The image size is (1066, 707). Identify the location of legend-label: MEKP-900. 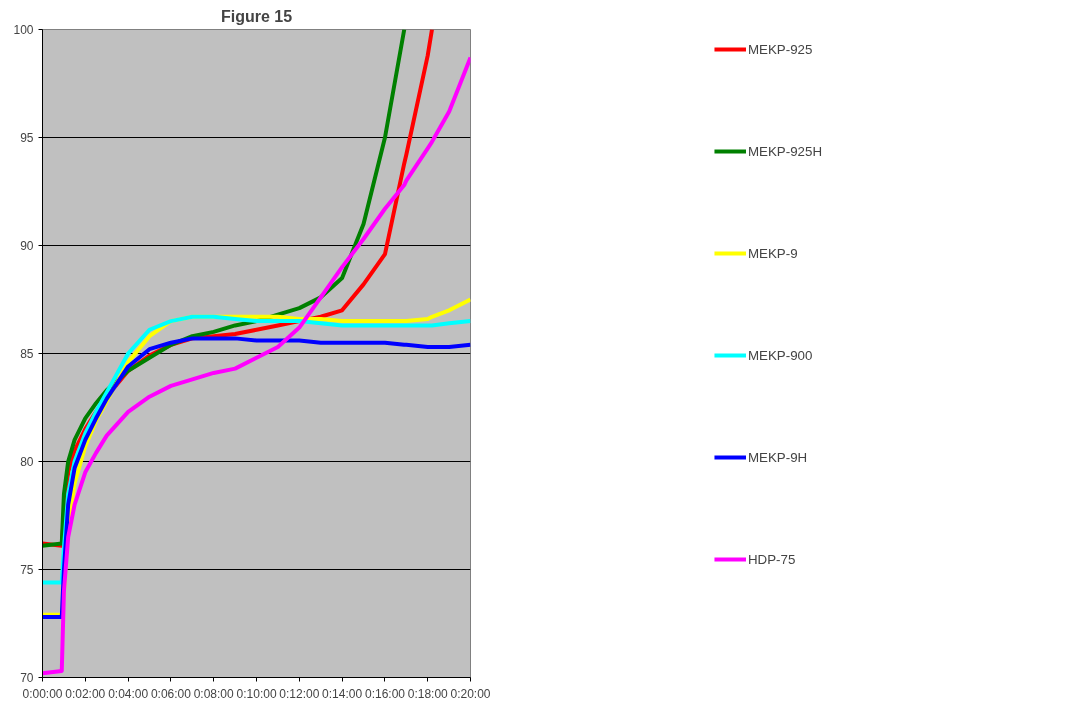
(780, 355).